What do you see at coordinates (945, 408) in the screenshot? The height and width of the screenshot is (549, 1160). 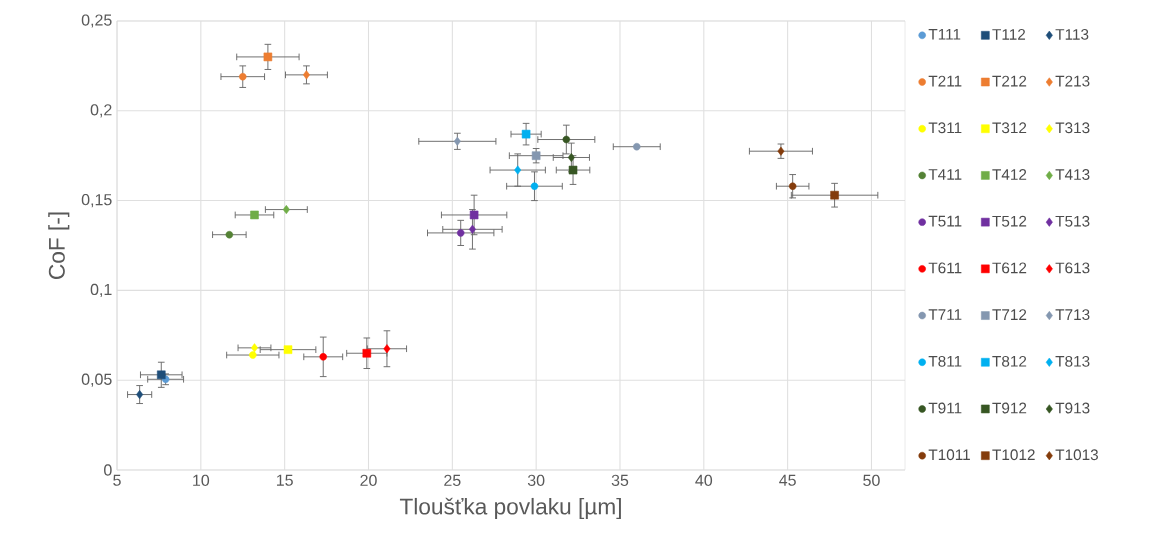 I see `legend-label: T911` at bounding box center [945, 408].